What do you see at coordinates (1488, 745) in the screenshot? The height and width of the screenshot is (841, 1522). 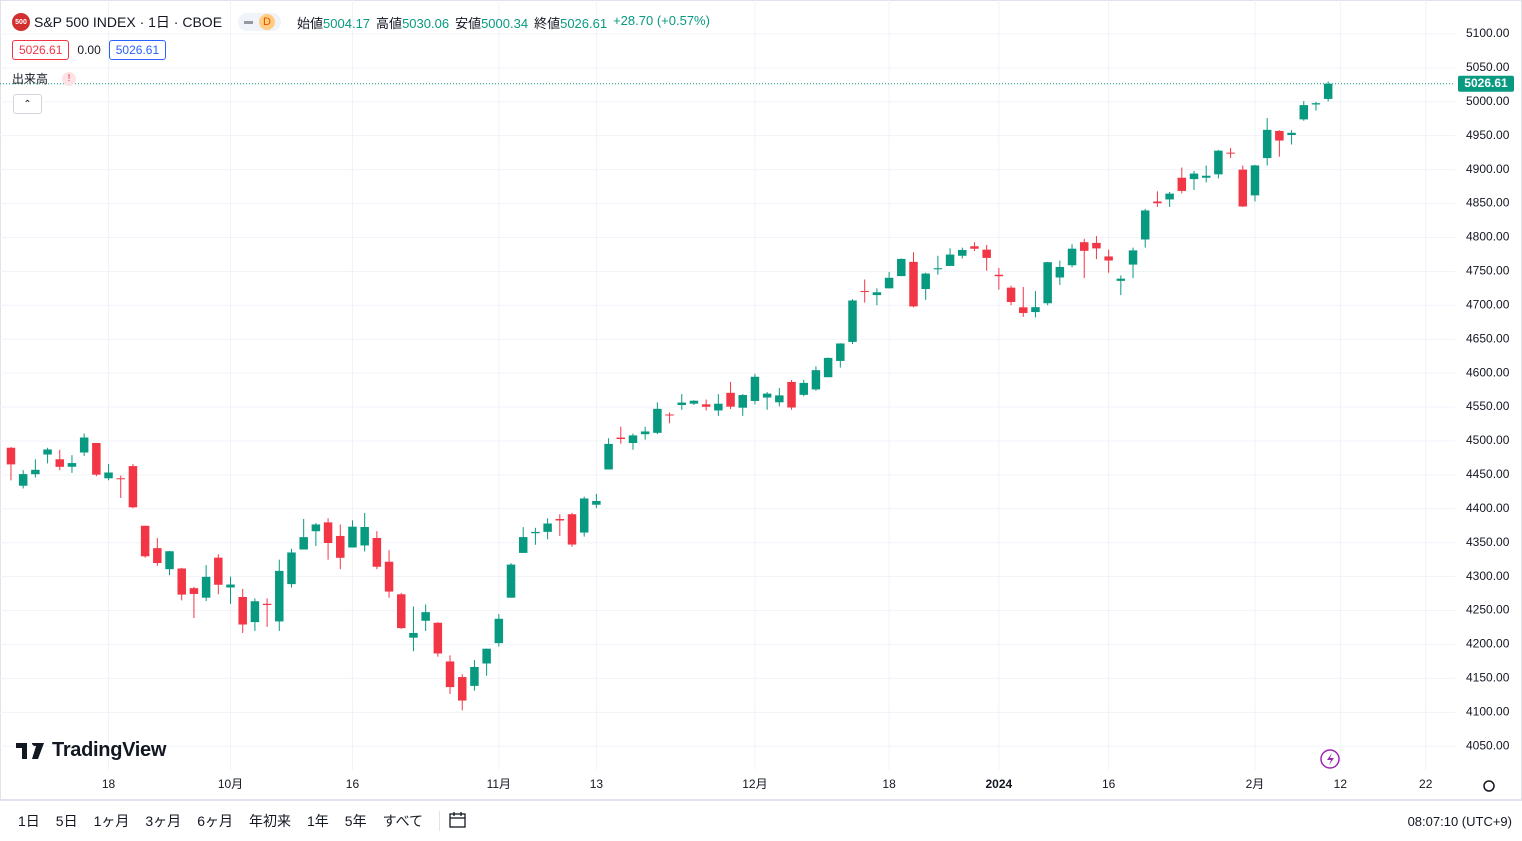 I see `y-tick-label: 4050.00` at bounding box center [1488, 745].